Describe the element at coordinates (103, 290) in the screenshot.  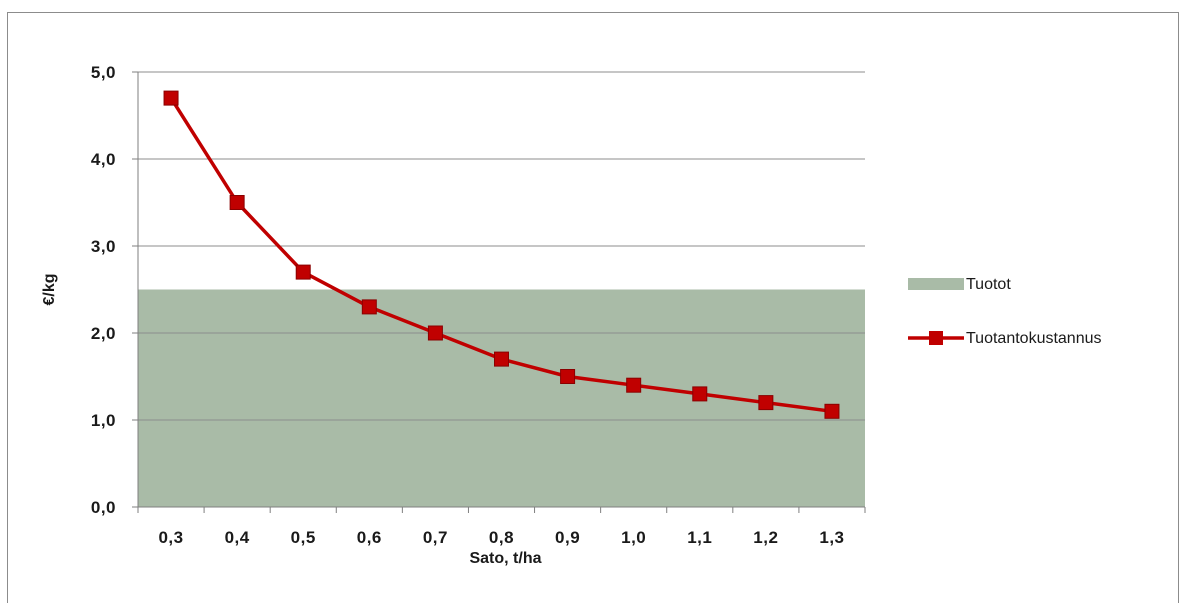
I see `y-tick-labels: 0,0 1,0 2,0 3,0 4,0 5,0` at that location.